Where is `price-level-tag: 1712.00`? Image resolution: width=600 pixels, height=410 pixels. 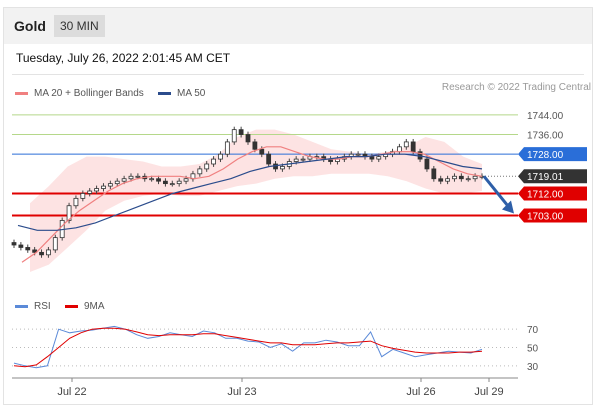
price-level-tag: 1712.00 is located at coordinates (552, 193).